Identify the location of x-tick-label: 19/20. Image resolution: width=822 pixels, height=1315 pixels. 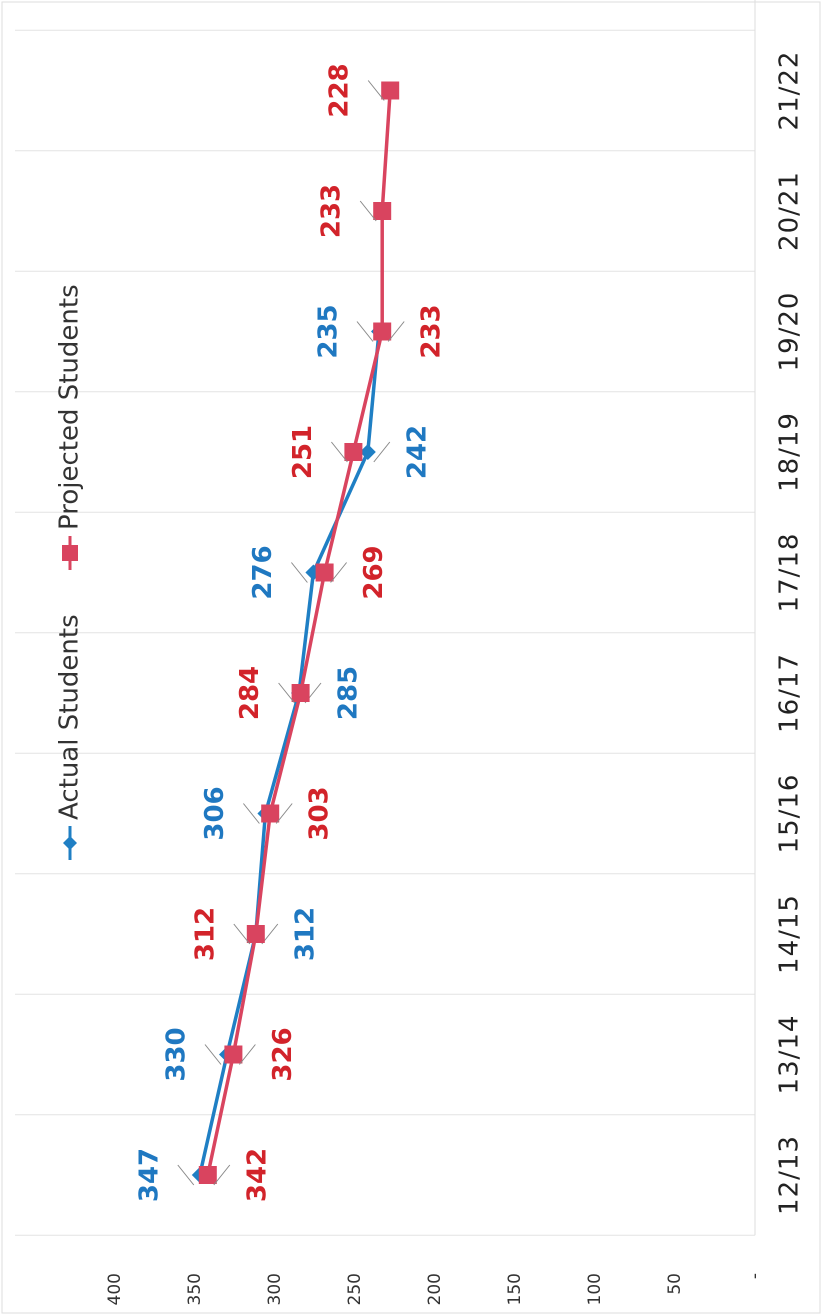
(790, 332).